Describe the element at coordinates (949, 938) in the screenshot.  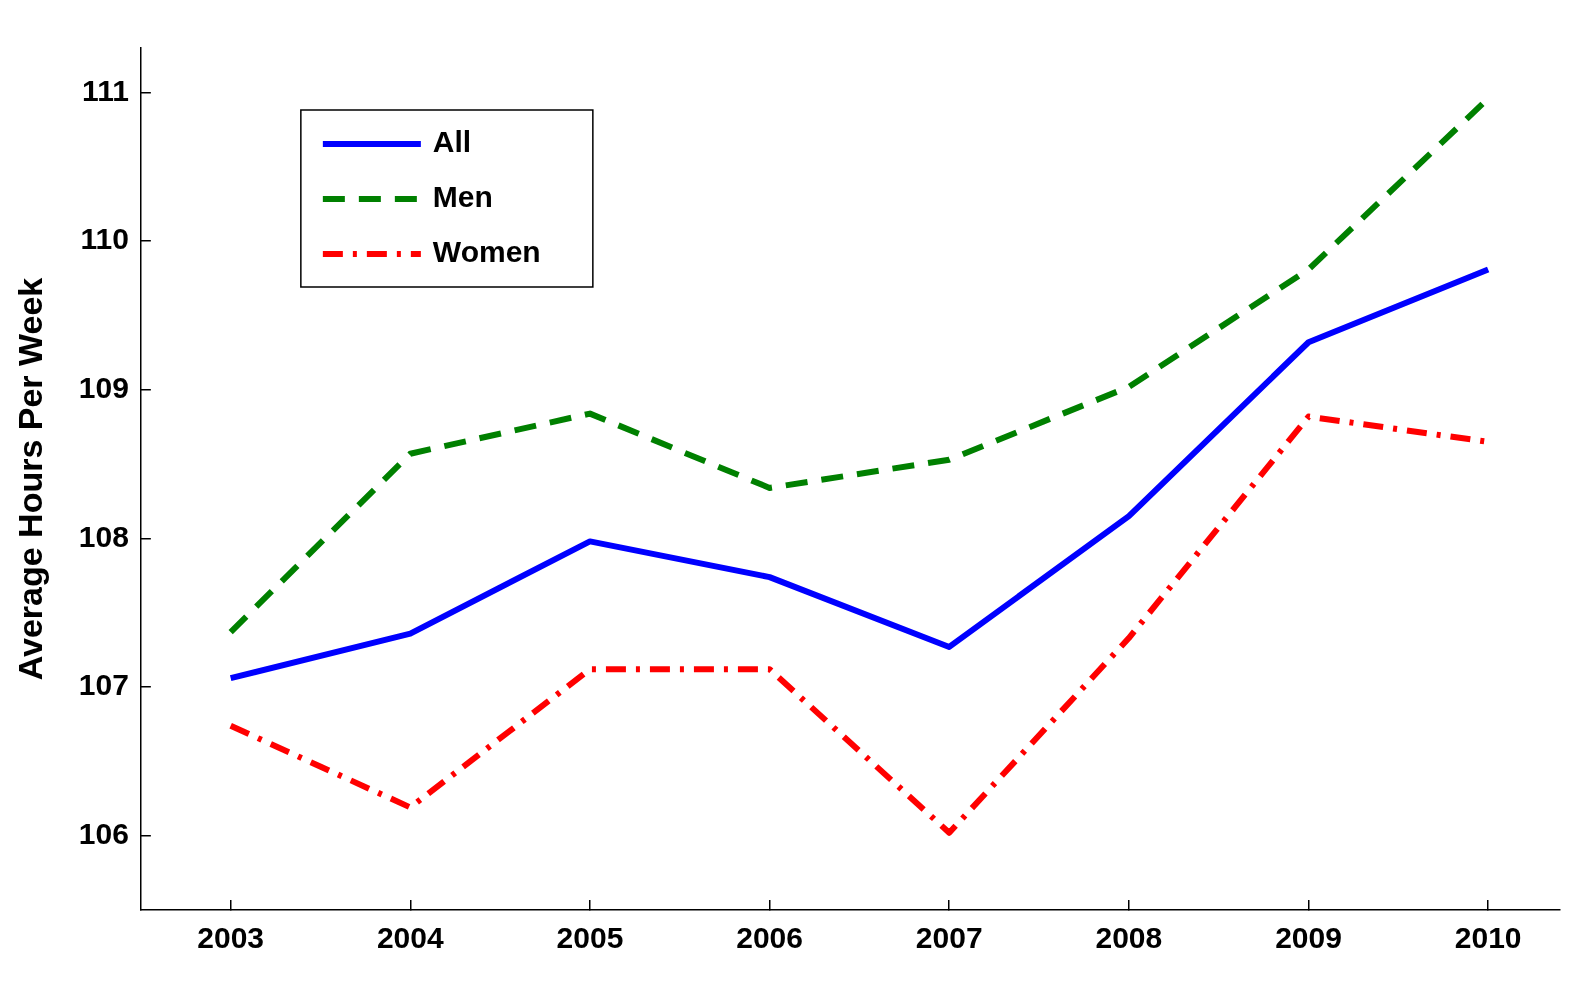
I see `x-tick-label: 2007` at that location.